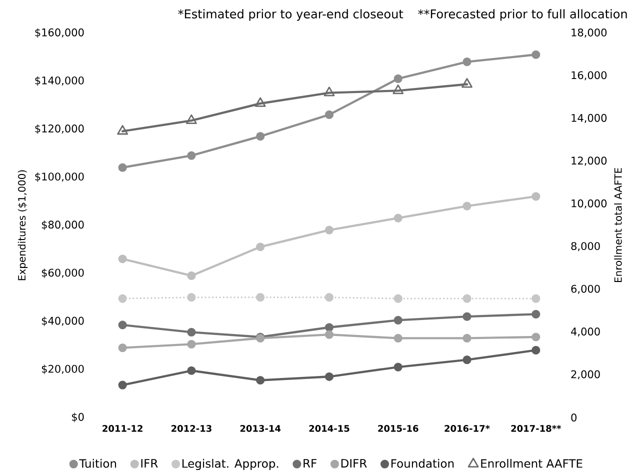 The image size is (636, 472). I want to click on text: *Estimated prior to year-end closeout, so click(291, 15).